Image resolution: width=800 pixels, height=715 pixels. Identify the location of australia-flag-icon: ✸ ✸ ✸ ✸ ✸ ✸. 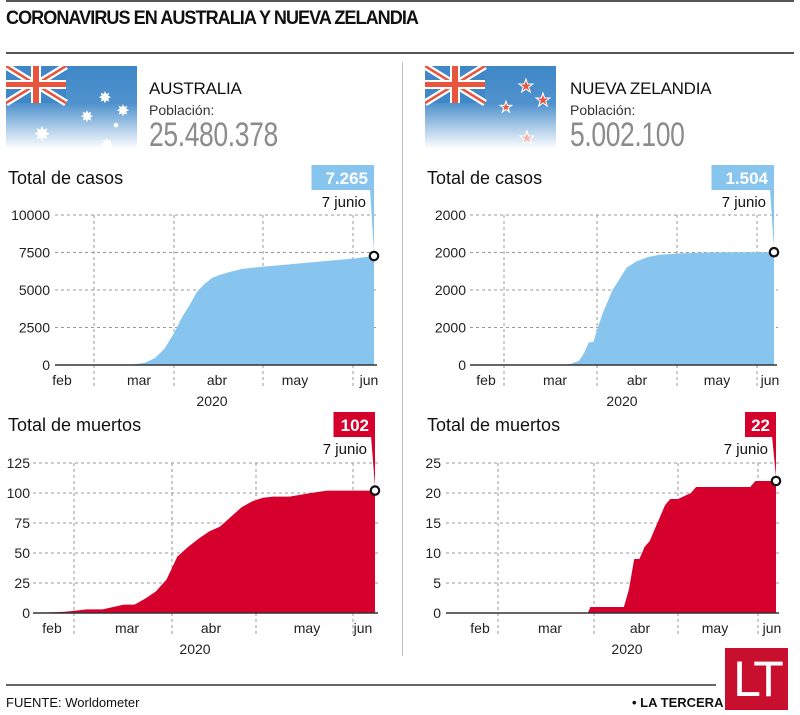
(71, 107).